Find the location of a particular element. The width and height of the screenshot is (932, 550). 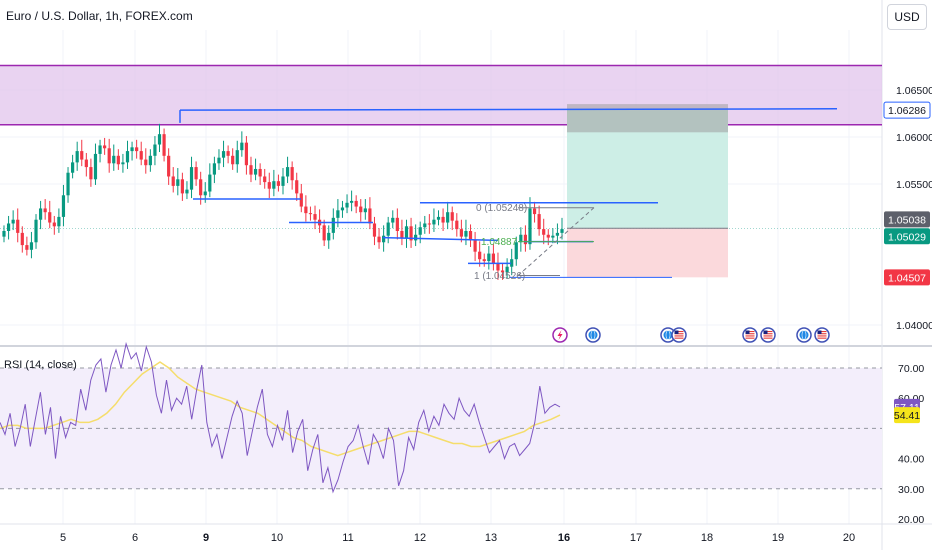

fib-label: 1.04887 is located at coordinates (499, 242).